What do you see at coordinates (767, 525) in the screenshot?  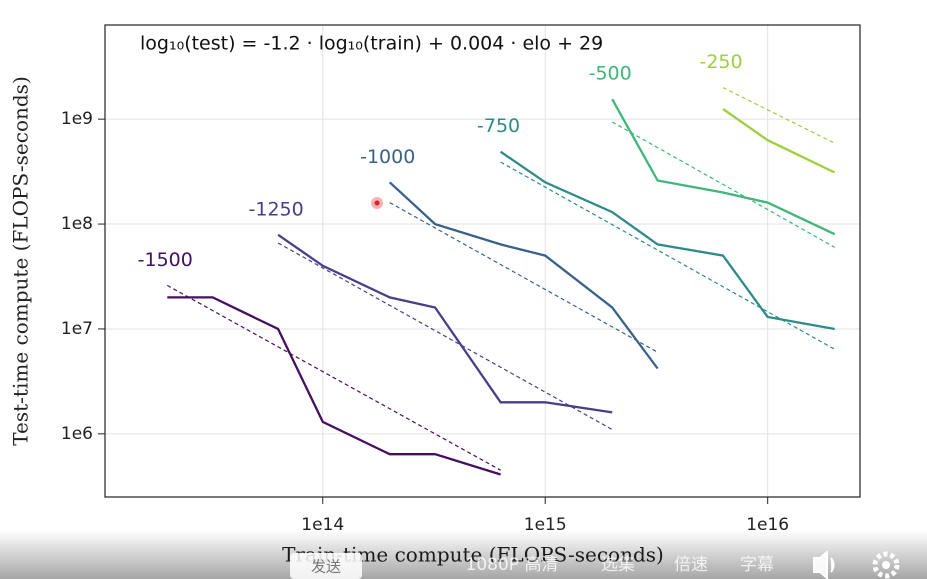 I see `x-tick-label: 1e16` at bounding box center [767, 525].